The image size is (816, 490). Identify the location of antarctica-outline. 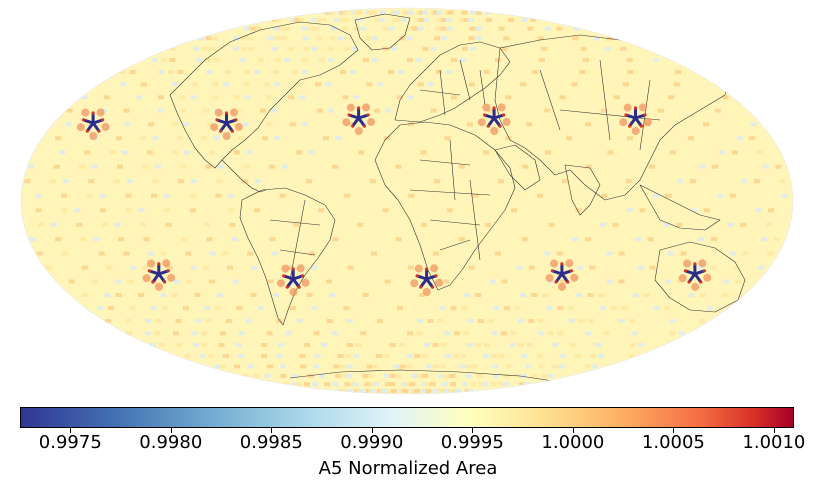
(425, 376).